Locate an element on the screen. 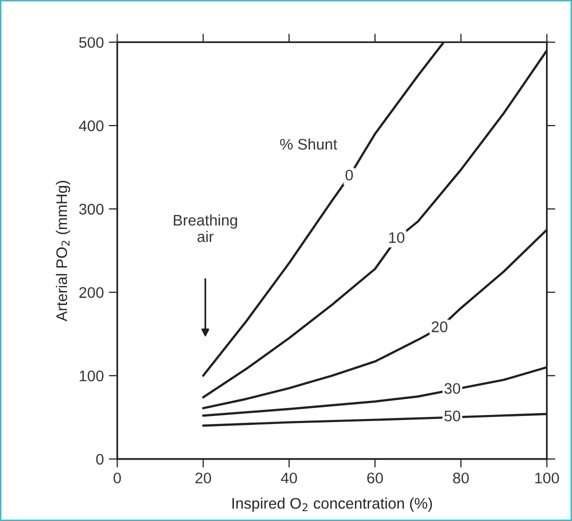  x-tick-label: 40 is located at coordinates (288, 478).